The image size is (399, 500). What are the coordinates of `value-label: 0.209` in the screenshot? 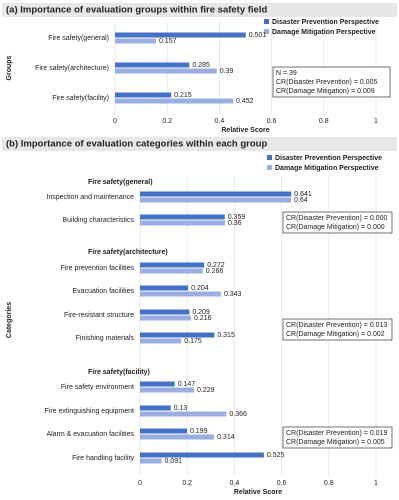 It's located at (201, 312).